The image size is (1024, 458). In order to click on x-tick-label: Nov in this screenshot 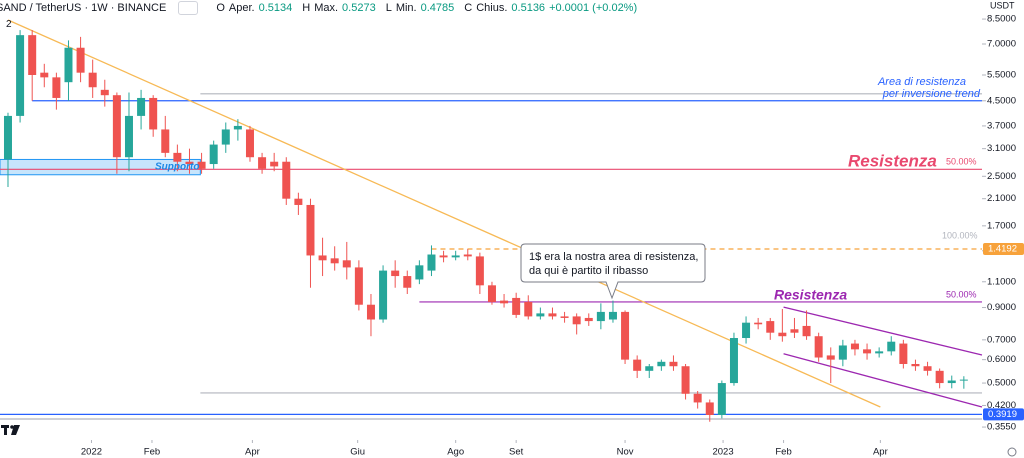, I will do `click(625, 452)`.